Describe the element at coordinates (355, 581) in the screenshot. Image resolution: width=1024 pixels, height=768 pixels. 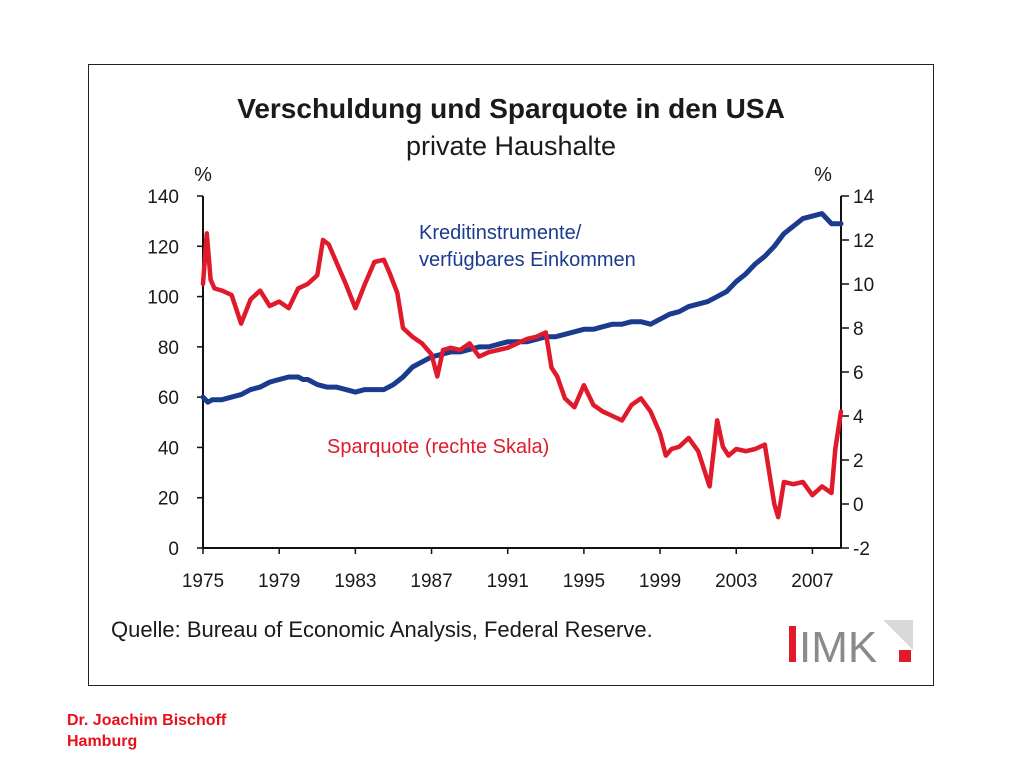
I see `x-tick-label: 1983` at that location.